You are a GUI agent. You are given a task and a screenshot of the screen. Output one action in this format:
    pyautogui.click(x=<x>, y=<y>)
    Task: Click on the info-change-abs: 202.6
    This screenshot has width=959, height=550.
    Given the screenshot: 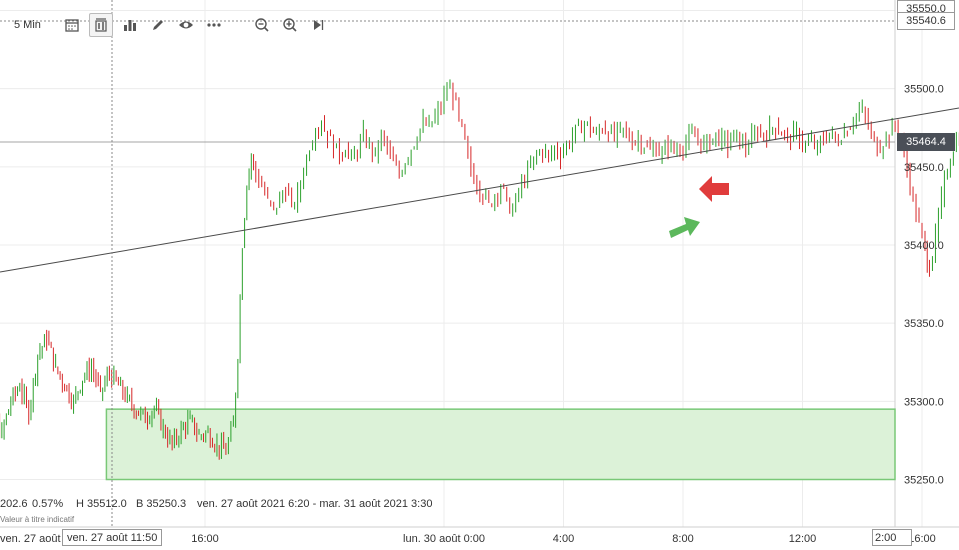 What is the action you would take?
    pyautogui.click(x=14, y=504)
    